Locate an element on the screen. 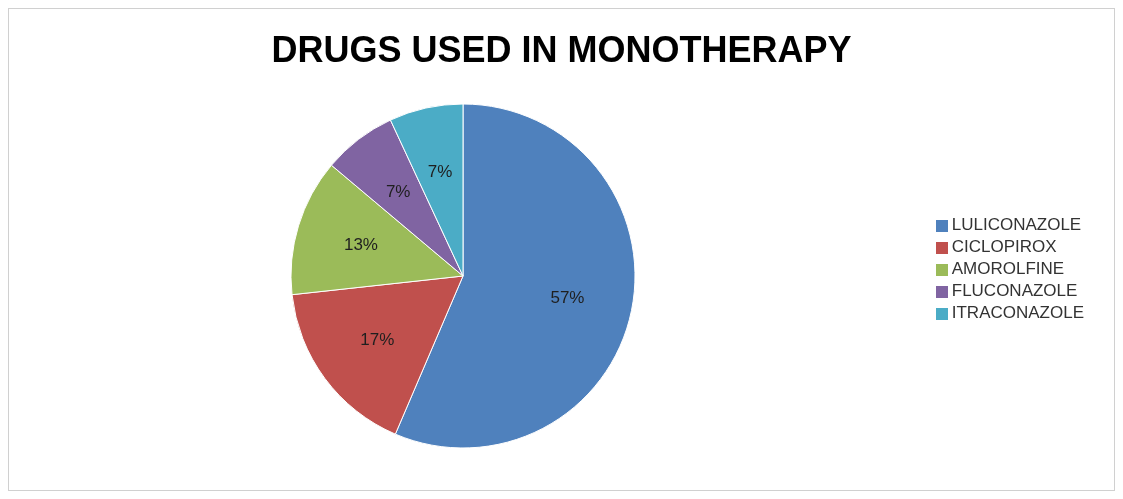 The height and width of the screenshot is (499, 1123). data-label: 13% is located at coordinates (360, 245).